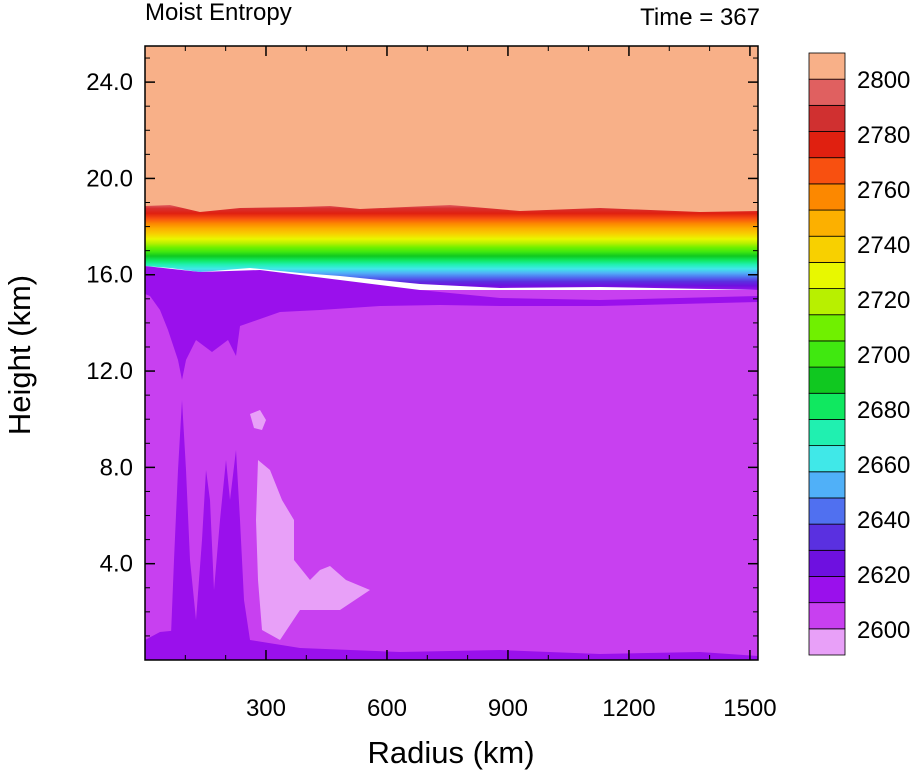  What do you see at coordinates (387, 708) in the screenshot?
I see `x-tick-label: 600` at bounding box center [387, 708].